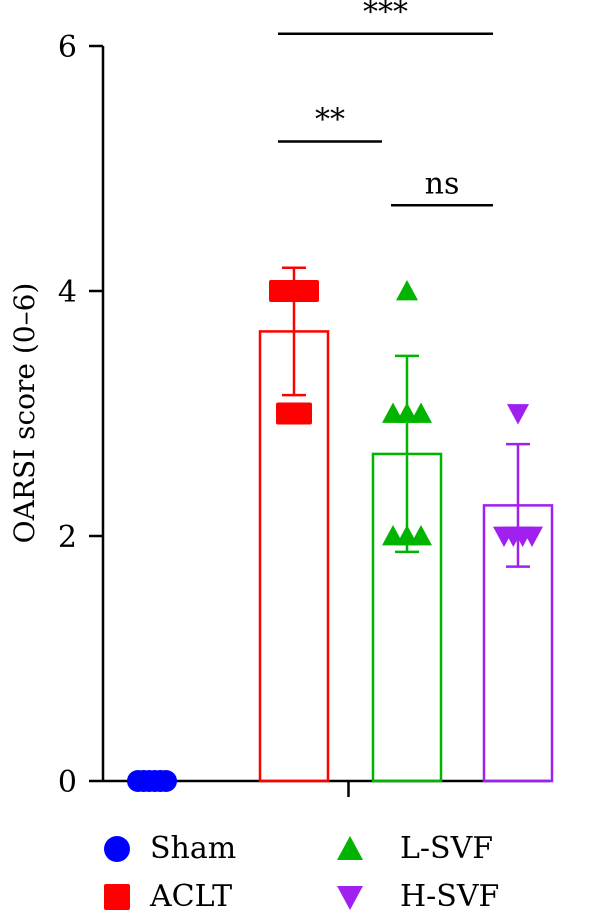 The height and width of the screenshot is (922, 600). What do you see at coordinates (117, 897) in the screenshot?
I see `legend-marker-aclt` at bounding box center [117, 897].